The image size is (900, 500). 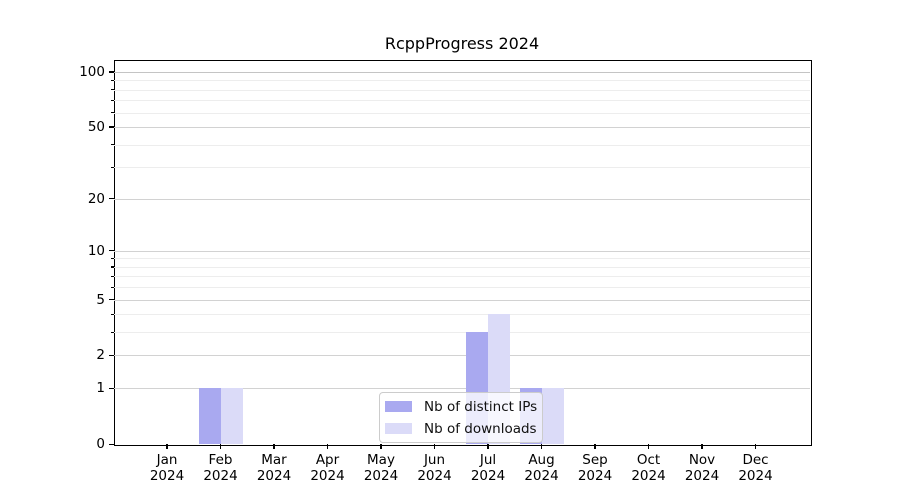 What do you see at coordinates (541, 468) in the screenshot?
I see `x-tick-label-aug: Aug 2024` at bounding box center [541, 468].